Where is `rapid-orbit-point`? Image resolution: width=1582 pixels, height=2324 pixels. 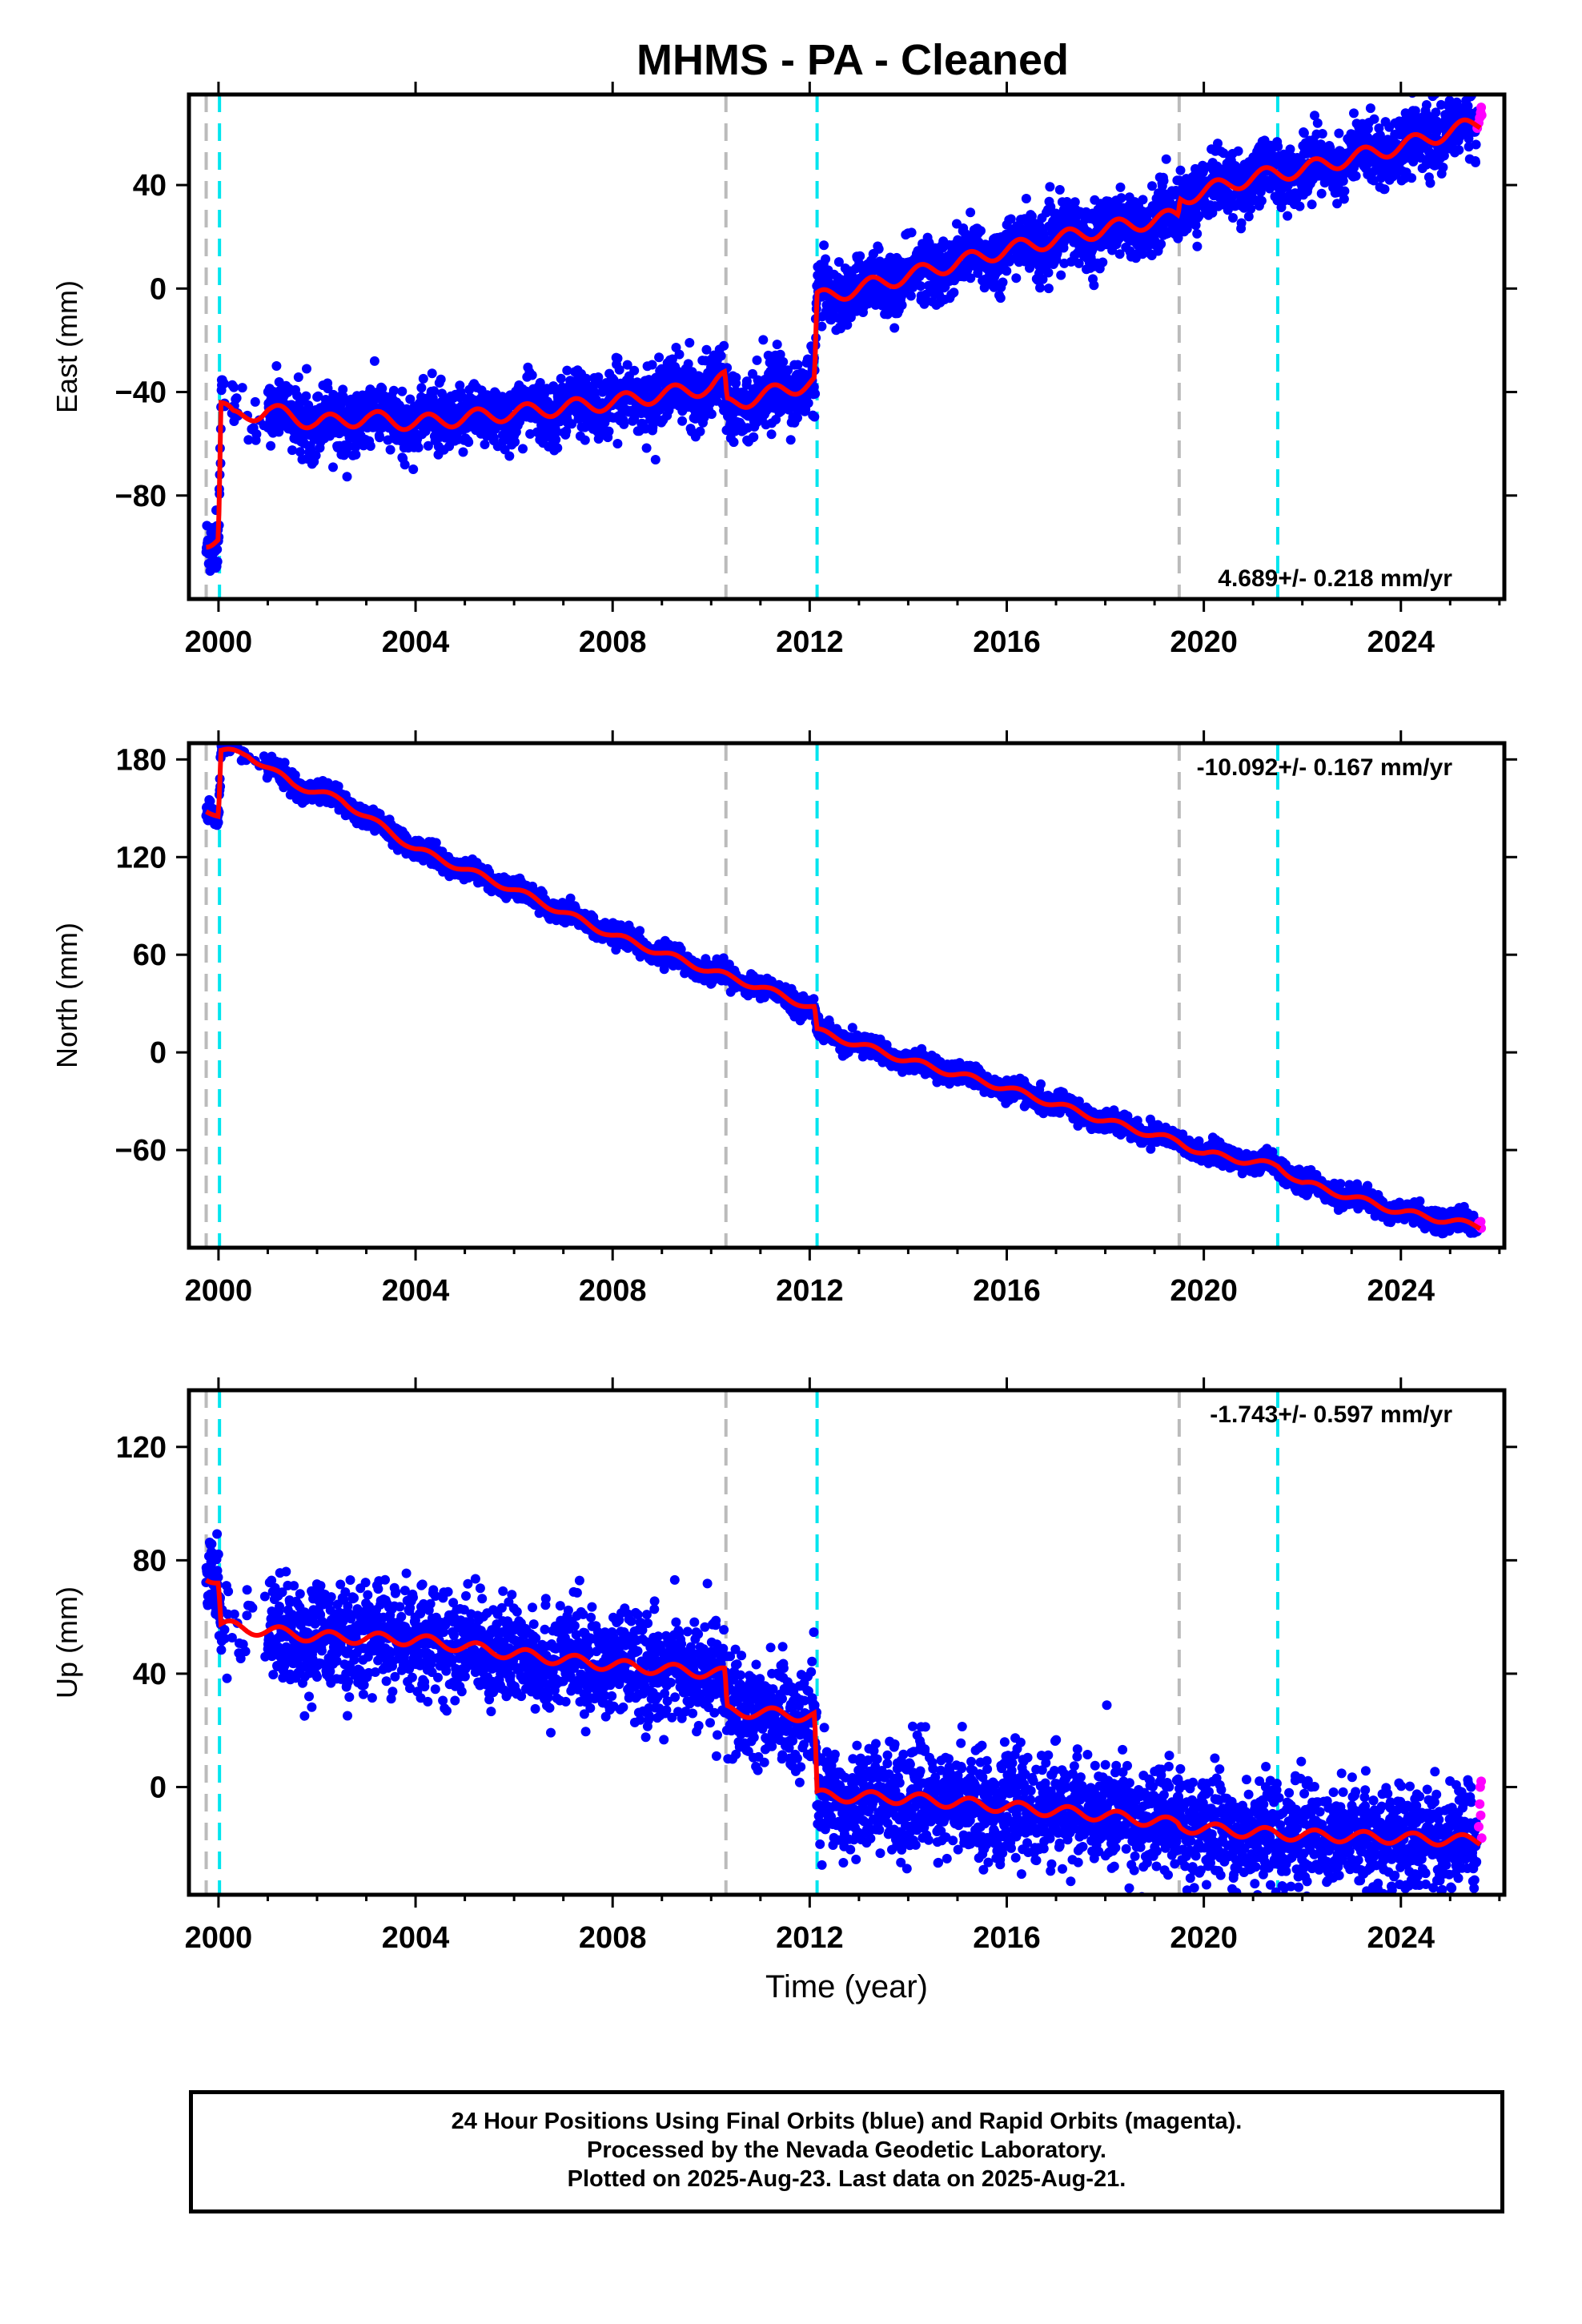 rapid-orbit-point is located at coordinates (1481, 108).